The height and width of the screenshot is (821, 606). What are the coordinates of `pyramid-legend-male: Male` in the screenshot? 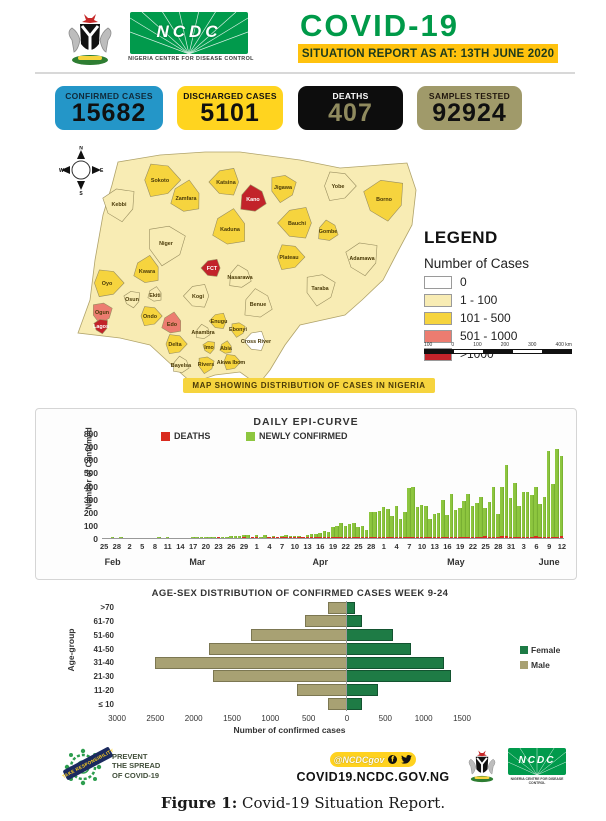 It's located at (540, 665).